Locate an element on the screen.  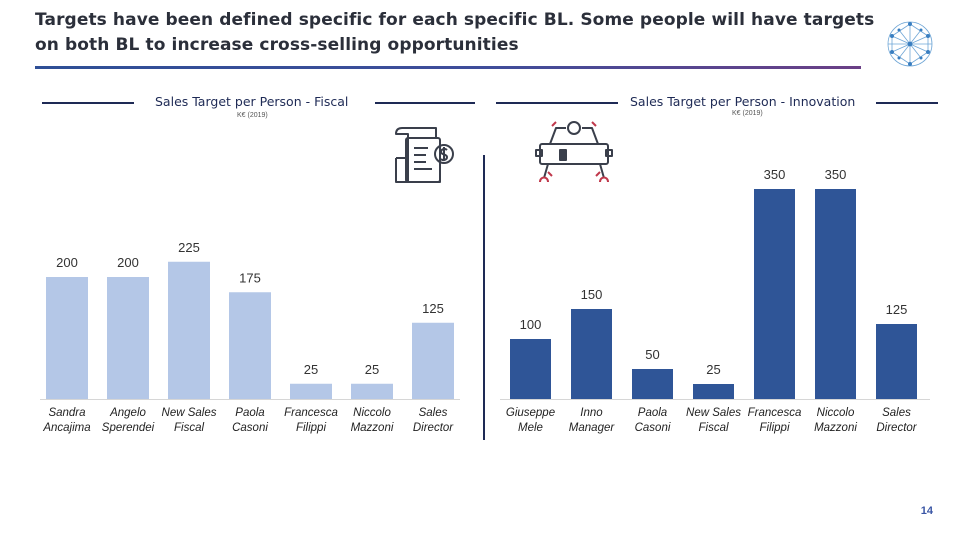
fiscal-header-line-right is located at coordinates (425, 103).